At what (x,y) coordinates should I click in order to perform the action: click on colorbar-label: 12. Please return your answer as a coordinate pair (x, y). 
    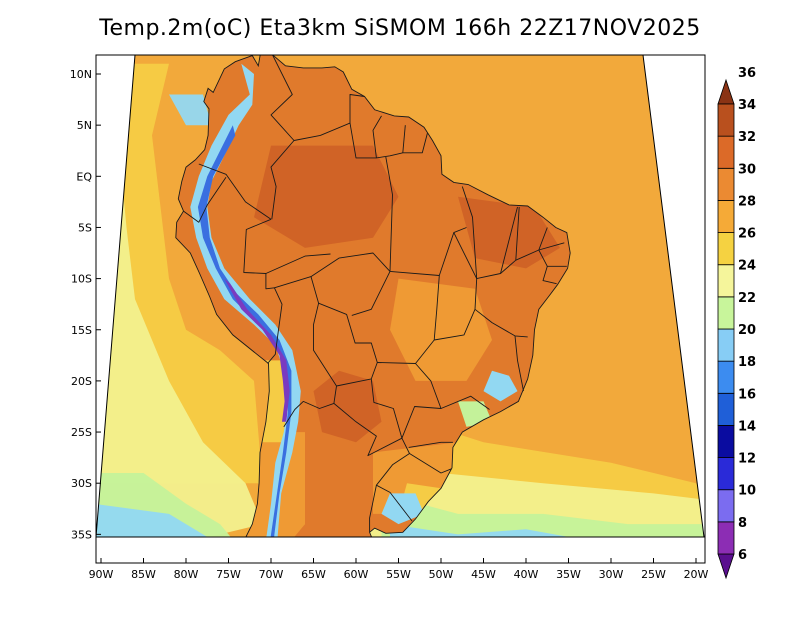
    Looking at the image, I should click on (747, 459).